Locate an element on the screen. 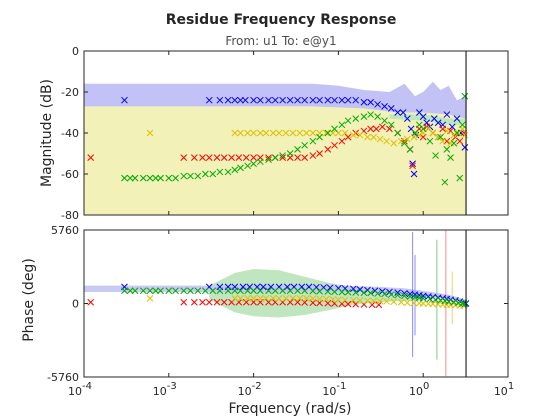 This screenshot has height=420, width=560. phase-axis-label: Phase (deg) is located at coordinates (29, 300).